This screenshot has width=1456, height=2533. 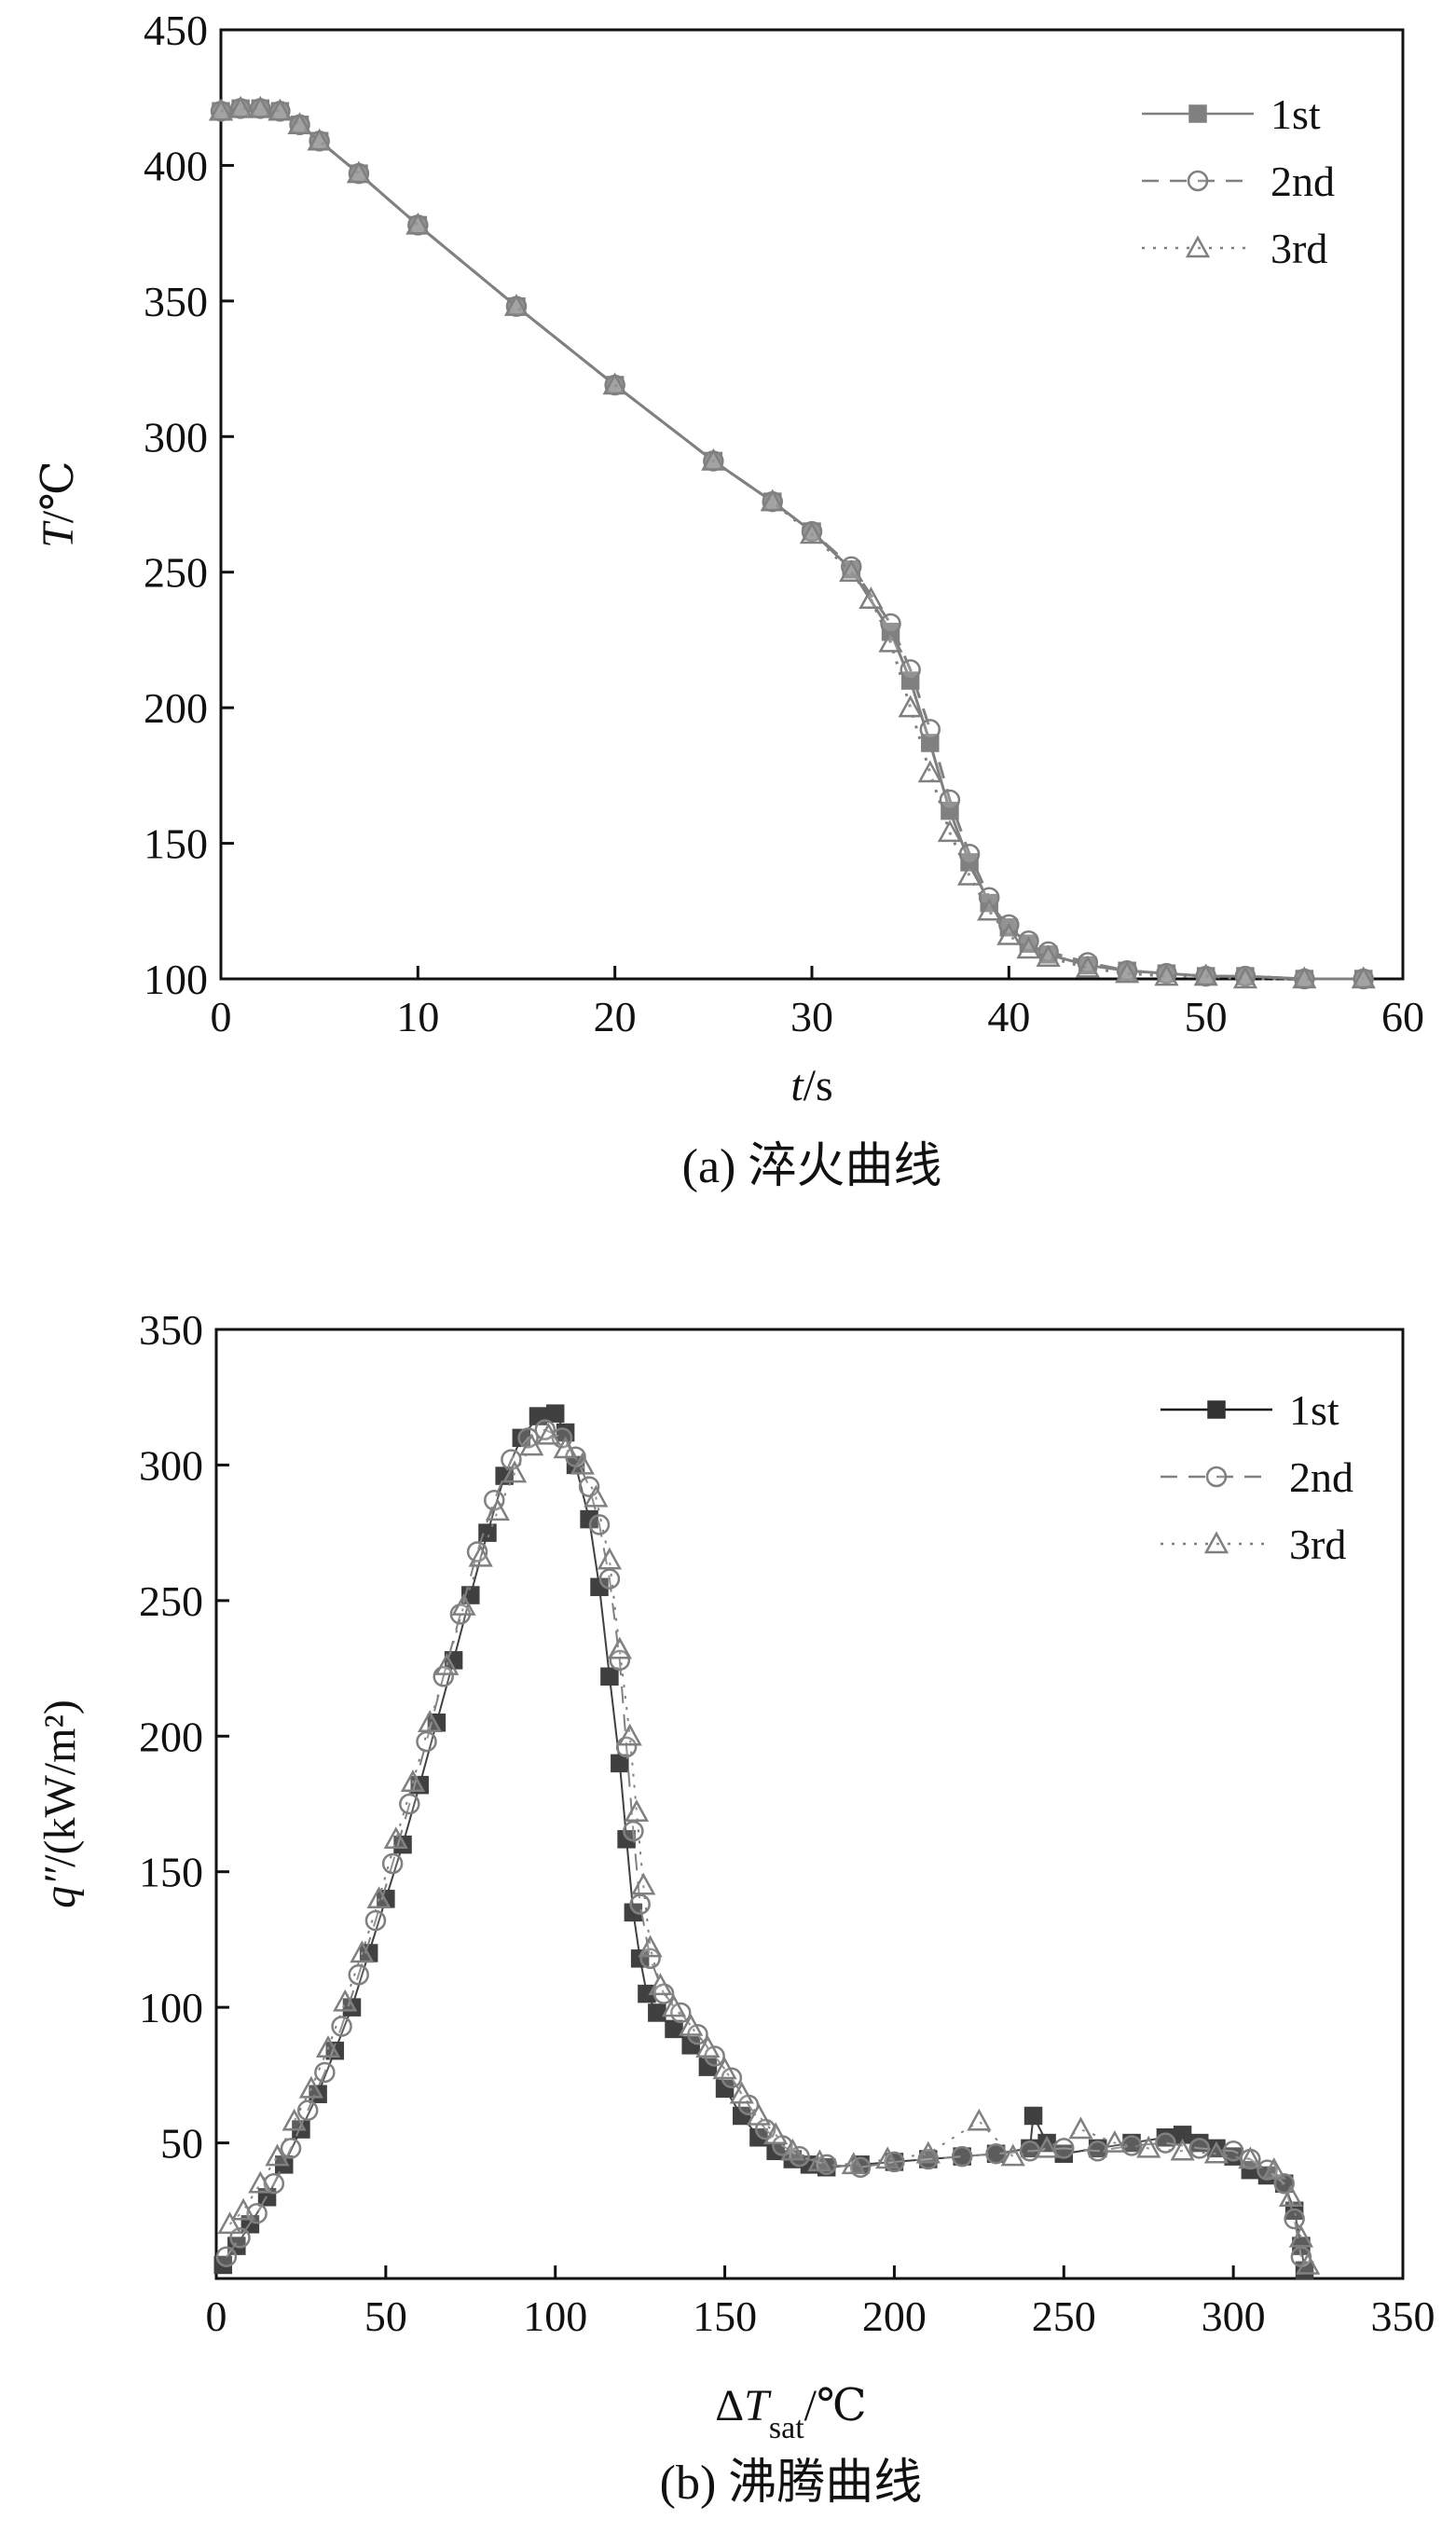 I want to click on chart-b-legend-label: 3rd, so click(x=1317, y=1545).